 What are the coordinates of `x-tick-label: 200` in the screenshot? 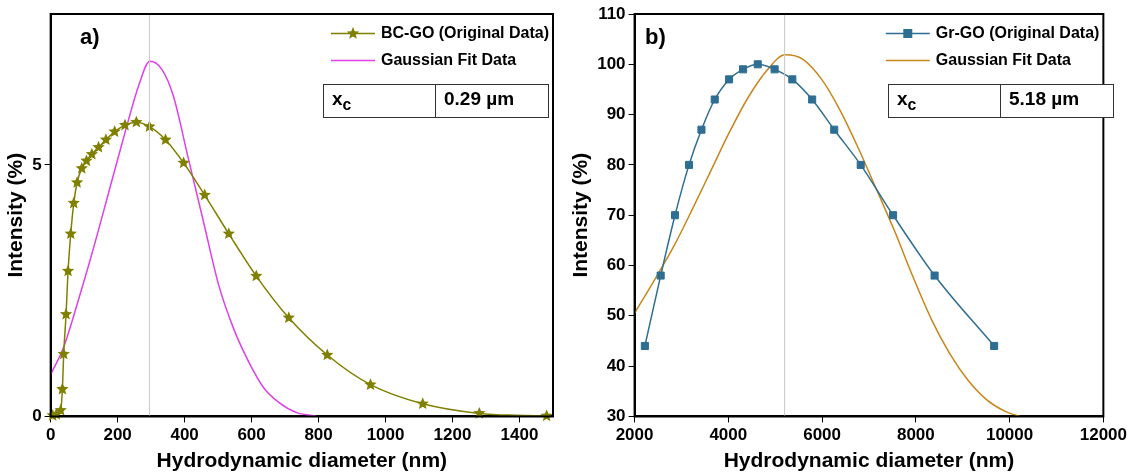 It's located at (117, 435).